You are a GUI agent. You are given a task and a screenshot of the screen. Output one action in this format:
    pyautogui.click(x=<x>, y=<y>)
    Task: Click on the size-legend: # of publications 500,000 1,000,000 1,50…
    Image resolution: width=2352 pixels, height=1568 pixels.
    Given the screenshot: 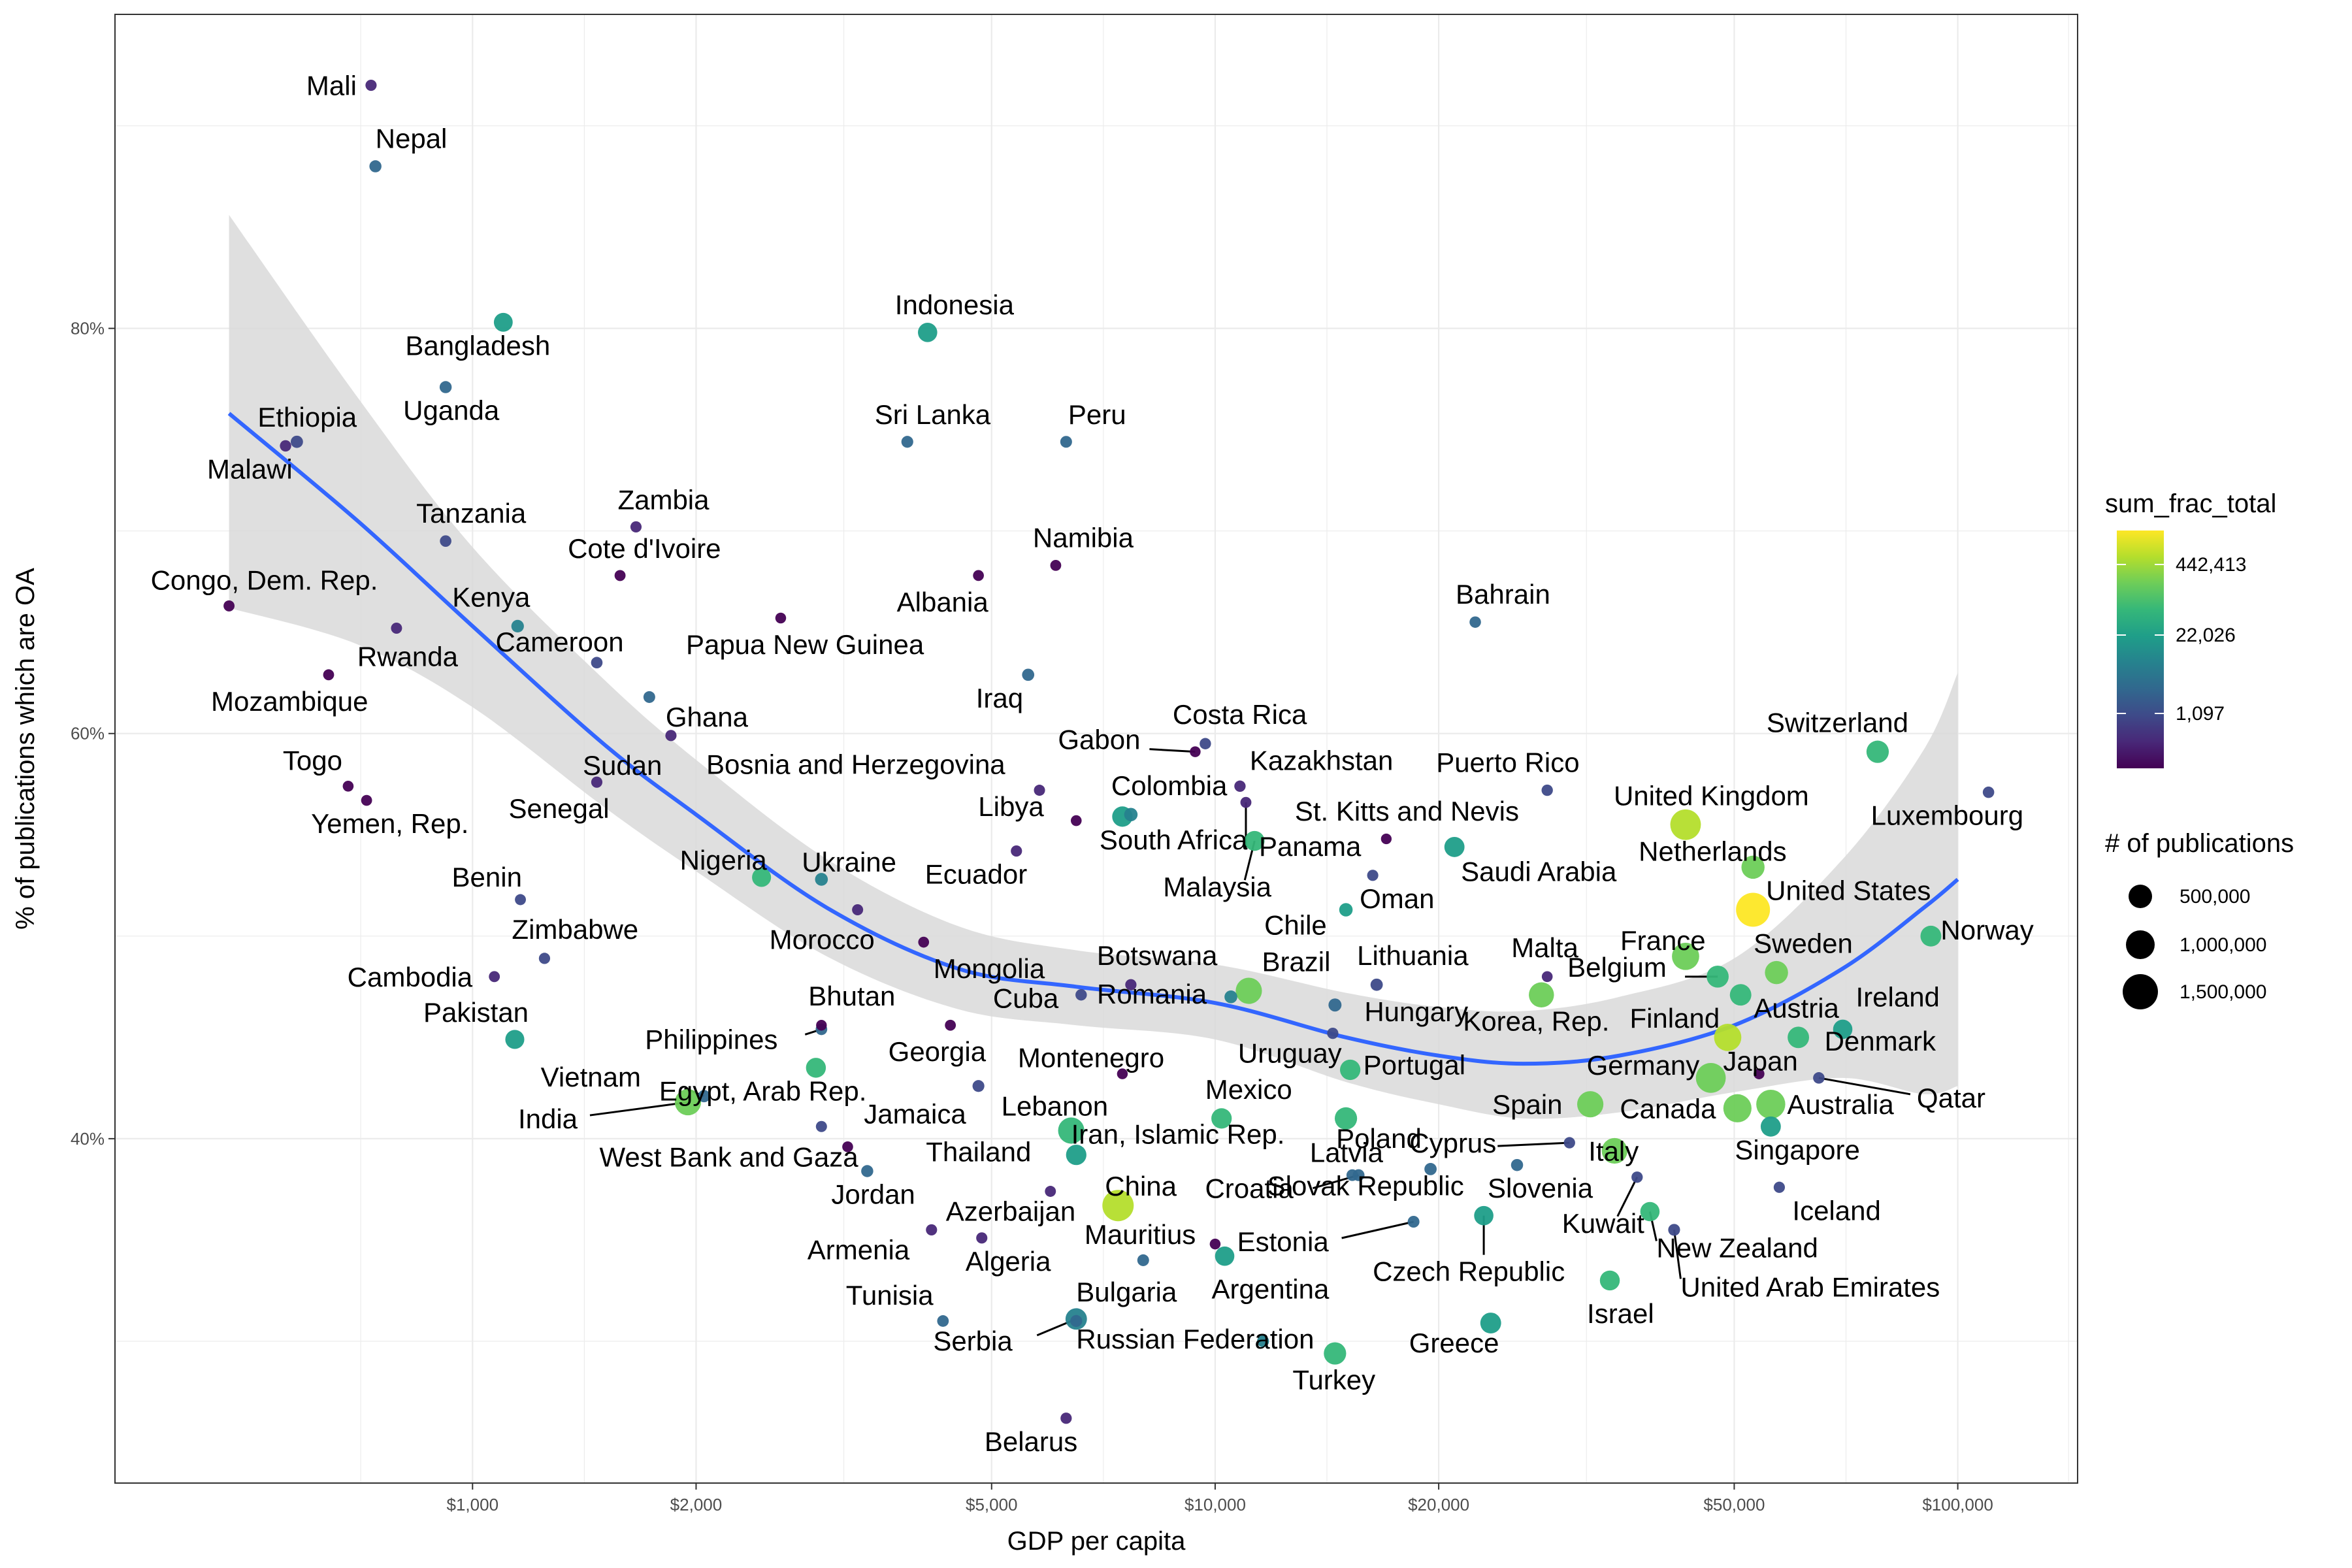 What is the action you would take?
    pyautogui.click(x=2199, y=919)
    